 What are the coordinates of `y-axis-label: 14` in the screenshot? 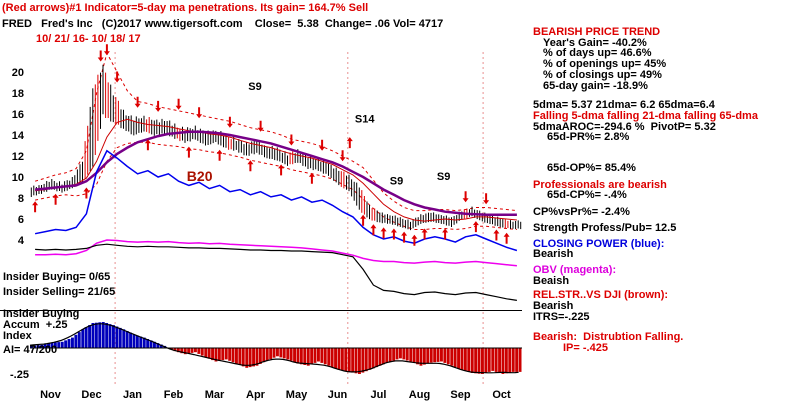 It's located at (18, 136).